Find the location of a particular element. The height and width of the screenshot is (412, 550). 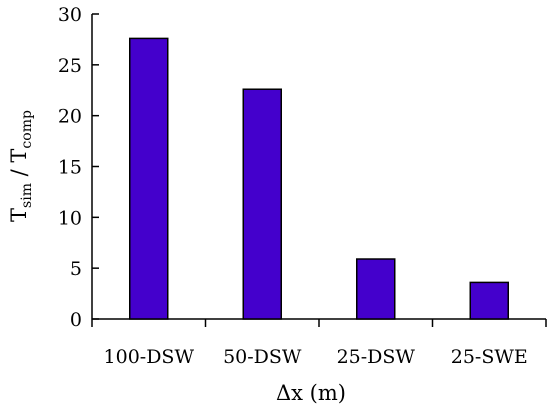

x-tick-label: 25-DSW is located at coordinates (376, 357).